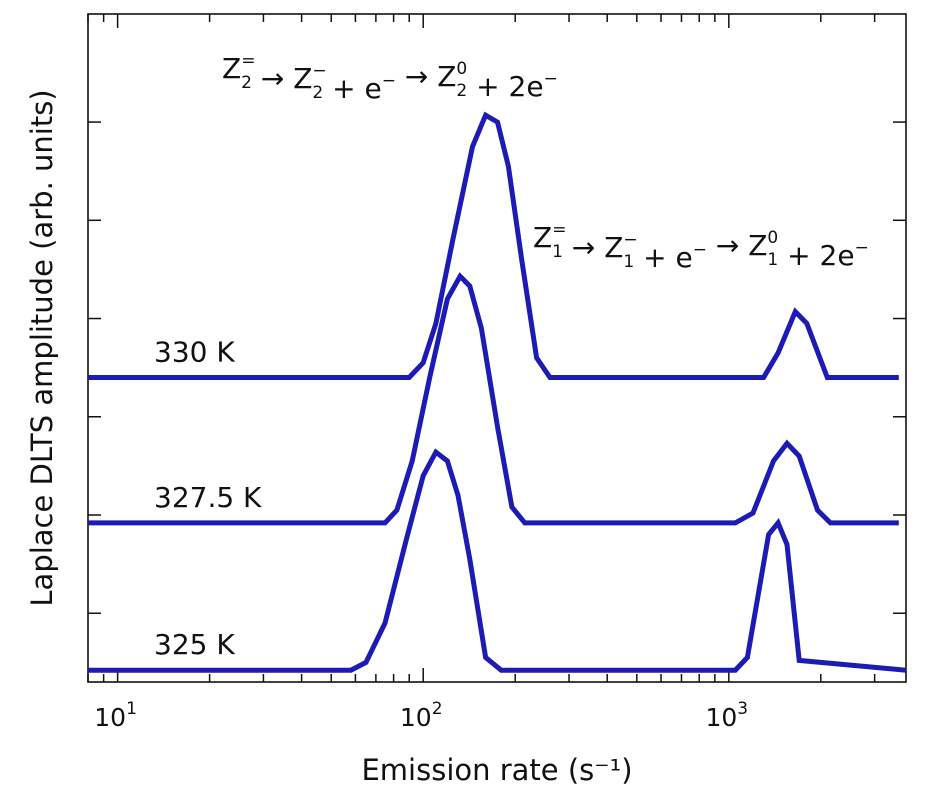 This screenshot has width=934, height=795. I want to click on series-labels: 330 K 327.5 K 325 K, so click(208, 498).